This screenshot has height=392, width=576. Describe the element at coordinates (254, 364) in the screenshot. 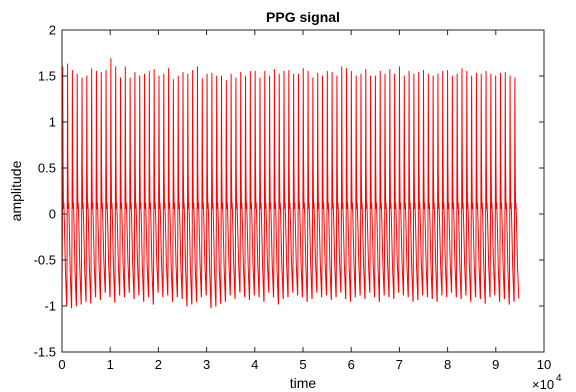

I see `x-tick-label: 4` at that location.